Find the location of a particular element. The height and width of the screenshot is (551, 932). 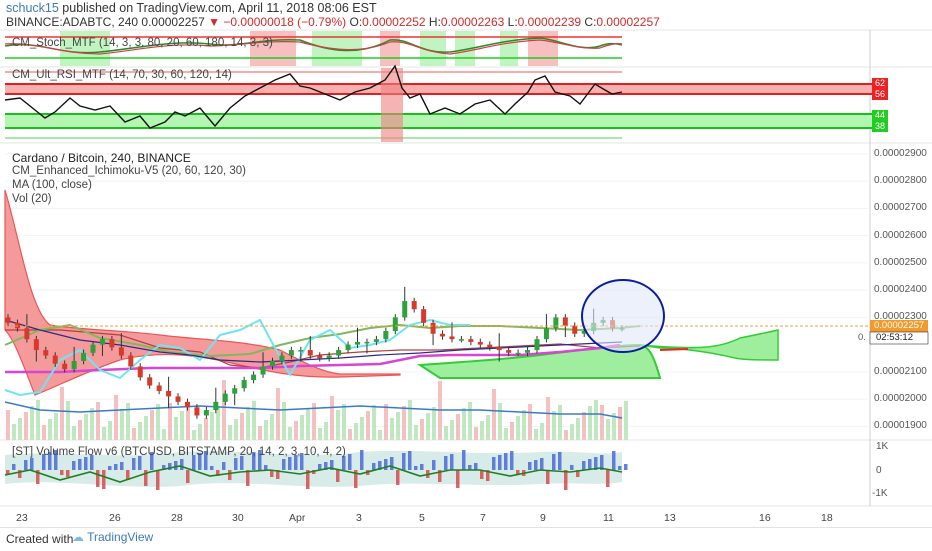

symbol: BINANCE:ADABTC, 240 is located at coordinates (72, 22).